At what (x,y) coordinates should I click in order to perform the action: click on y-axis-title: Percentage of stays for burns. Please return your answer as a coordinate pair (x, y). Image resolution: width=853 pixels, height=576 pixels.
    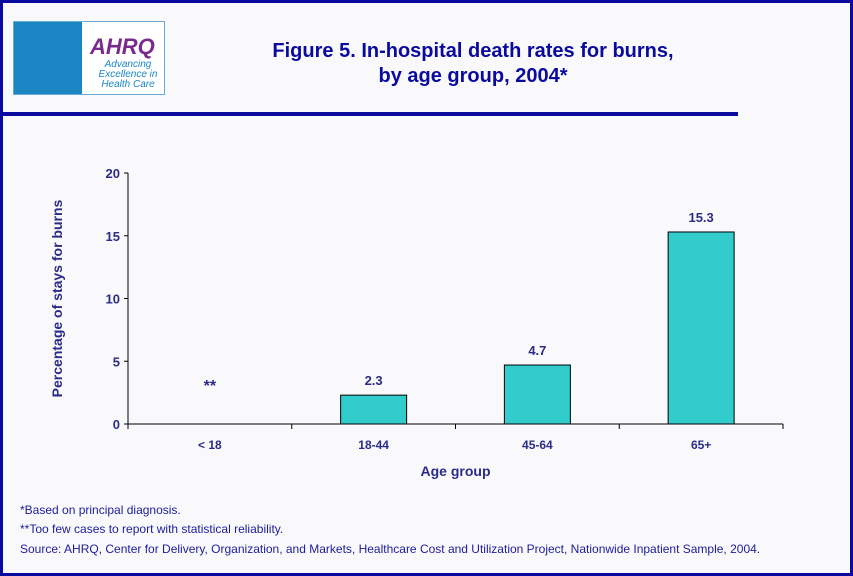
    Looking at the image, I should click on (57, 298).